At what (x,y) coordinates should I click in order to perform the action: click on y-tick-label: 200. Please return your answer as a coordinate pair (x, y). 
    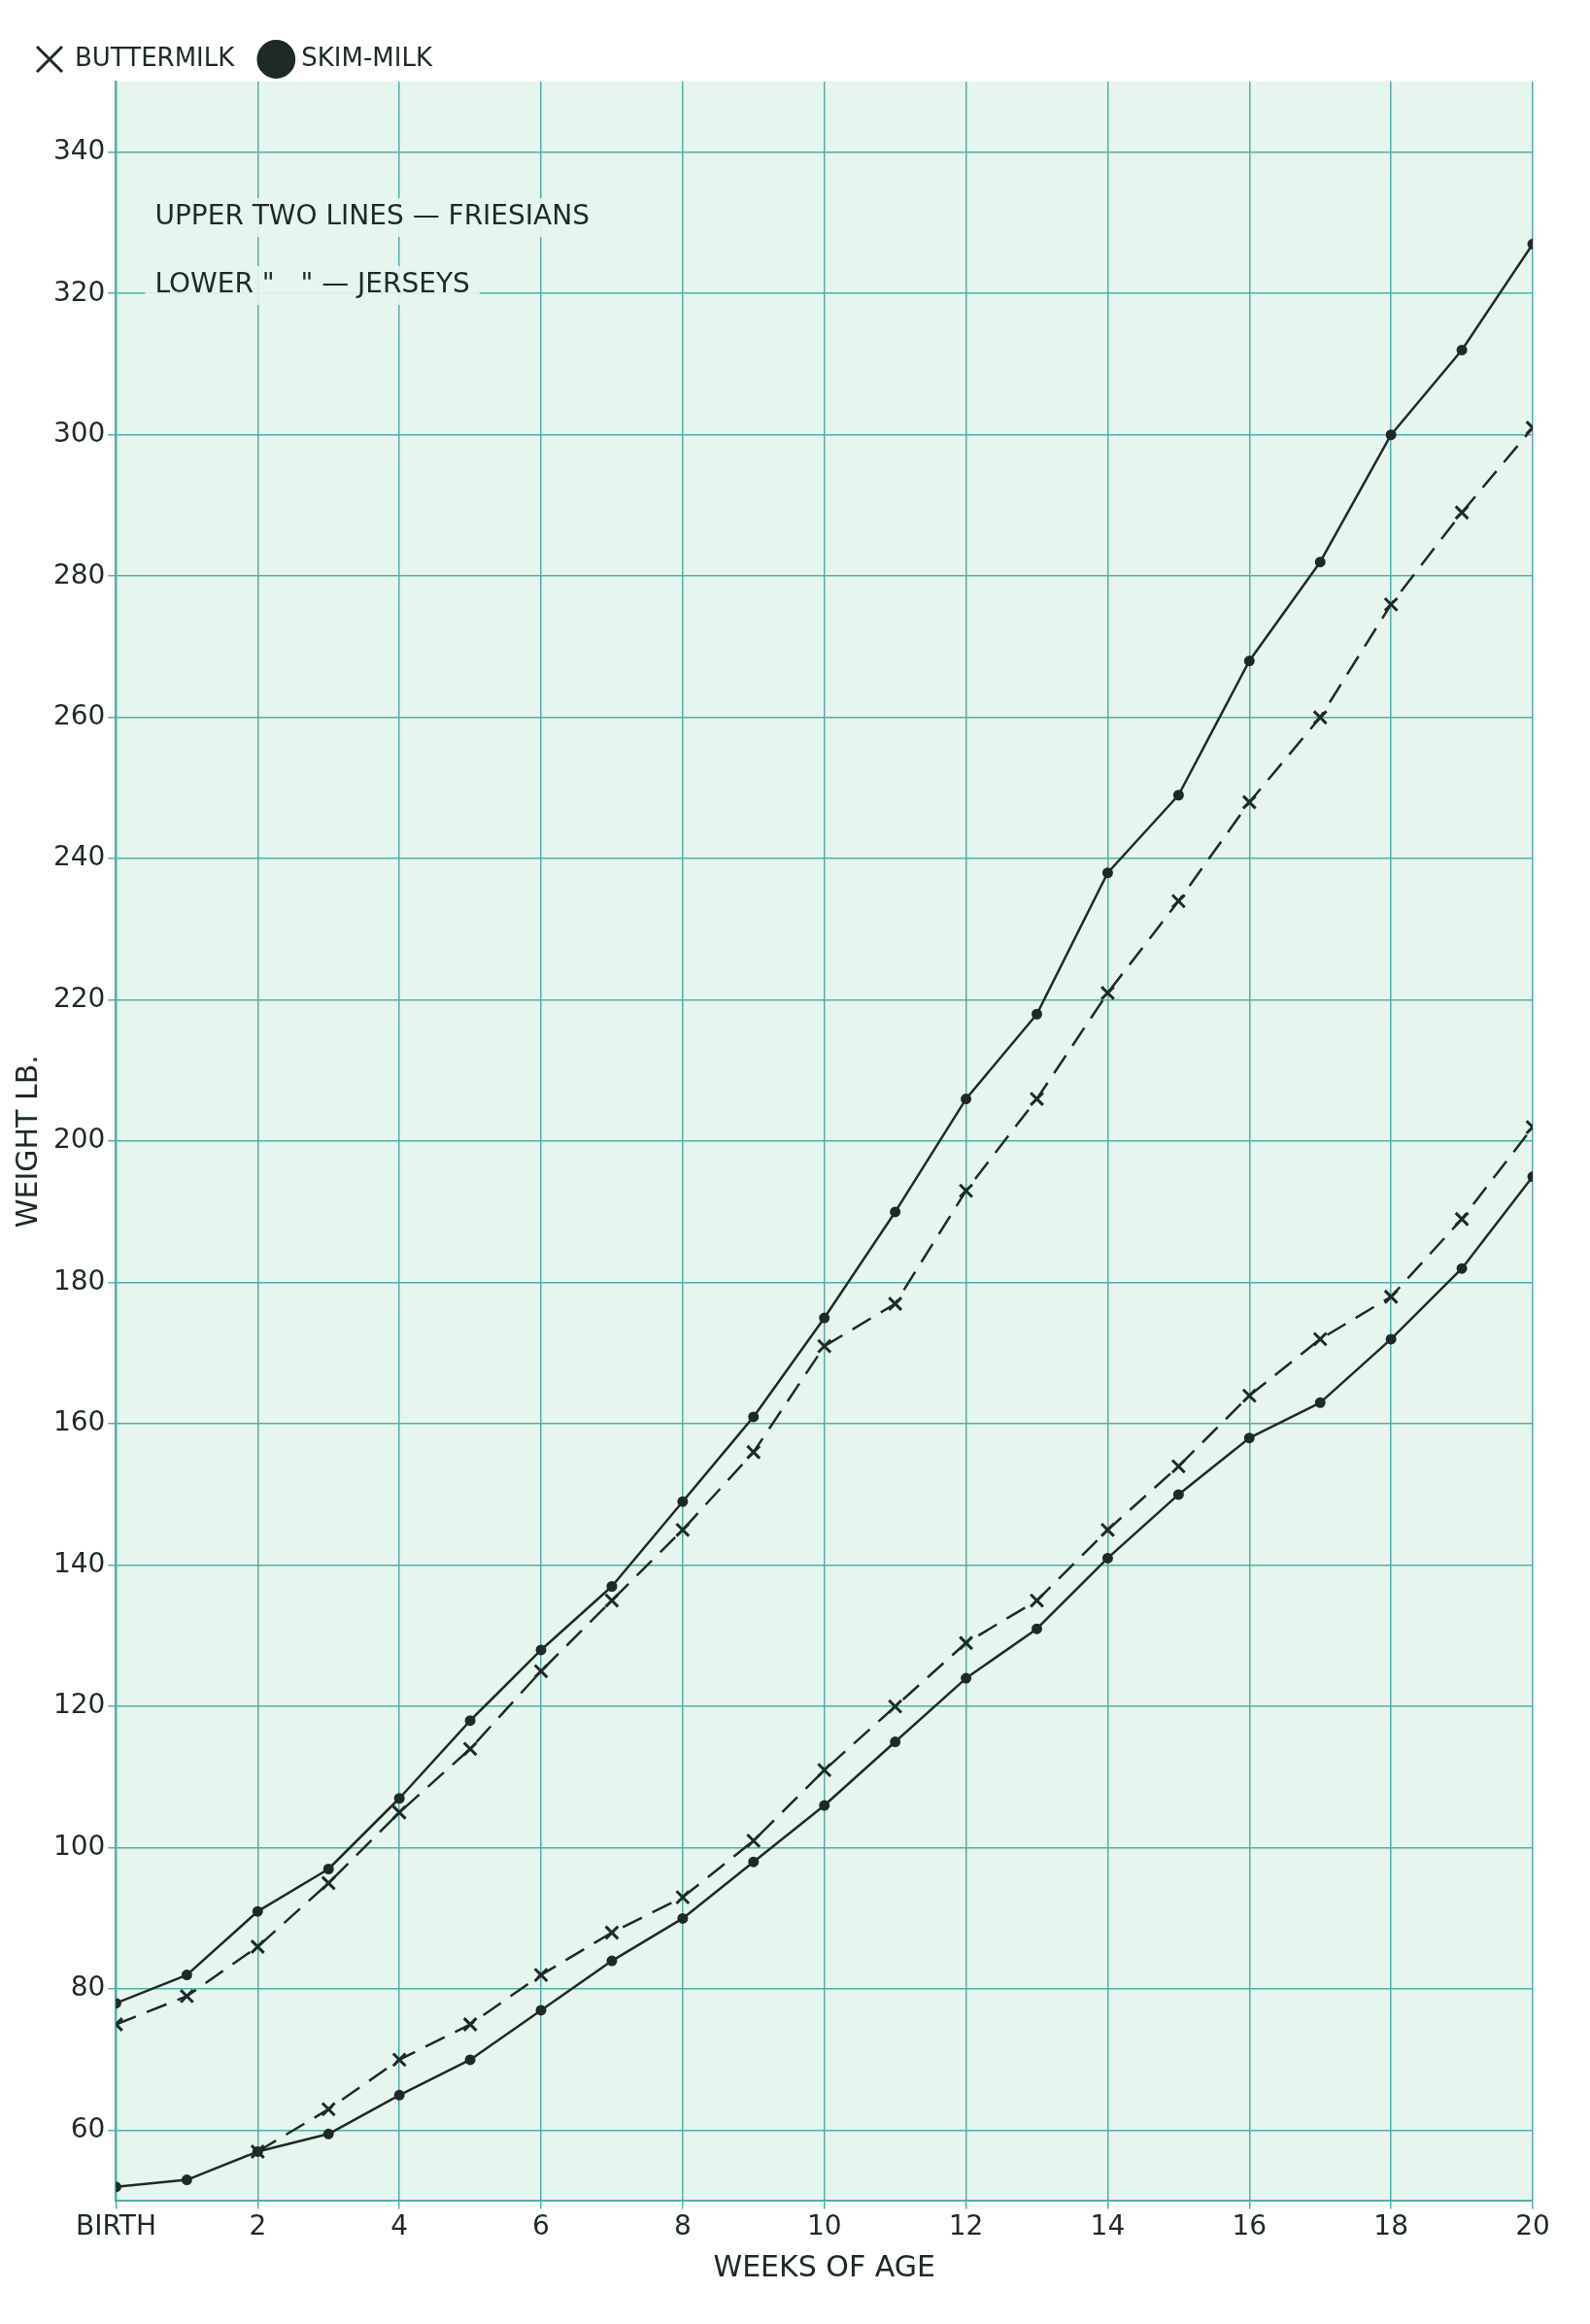
    Looking at the image, I should click on (79, 1139).